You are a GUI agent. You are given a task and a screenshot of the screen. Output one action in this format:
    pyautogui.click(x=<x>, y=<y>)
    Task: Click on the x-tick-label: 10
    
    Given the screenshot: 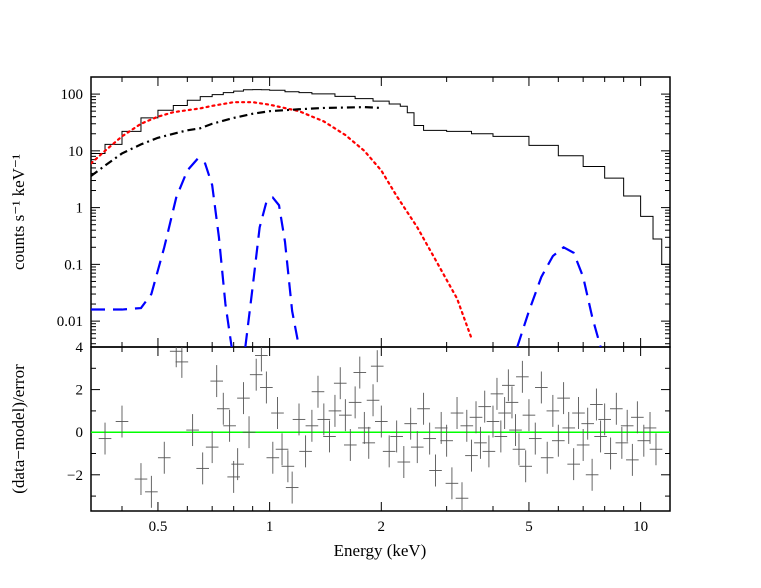 What is the action you would take?
    pyautogui.click(x=640, y=527)
    